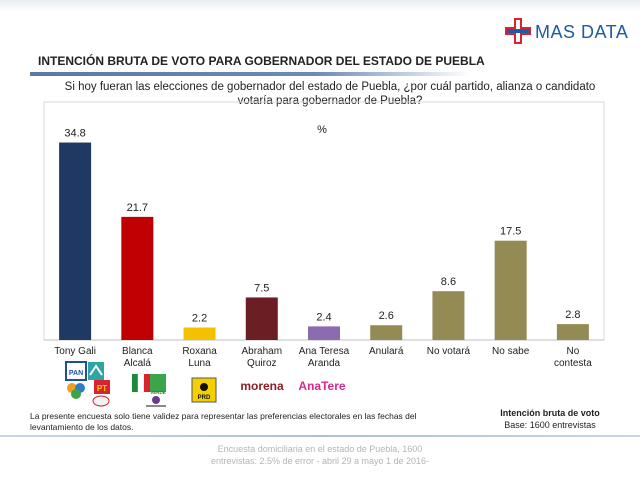 The width and height of the screenshot is (640, 480). I want to click on svg-text: PRD, so click(204, 398).